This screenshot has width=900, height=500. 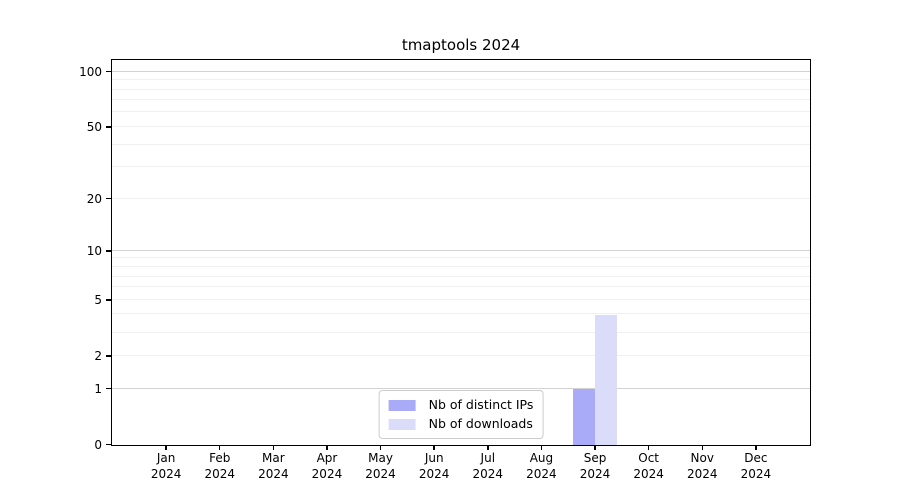 What do you see at coordinates (98, 388) in the screenshot?
I see `y-tick-label: 1` at bounding box center [98, 388].